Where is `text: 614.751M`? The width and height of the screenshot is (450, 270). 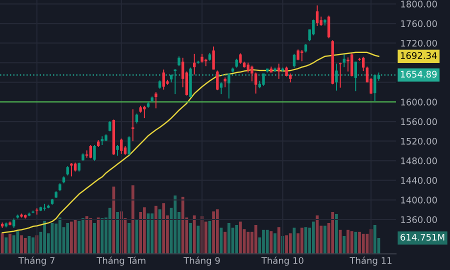 text: 614.751M is located at coordinates (422, 237).